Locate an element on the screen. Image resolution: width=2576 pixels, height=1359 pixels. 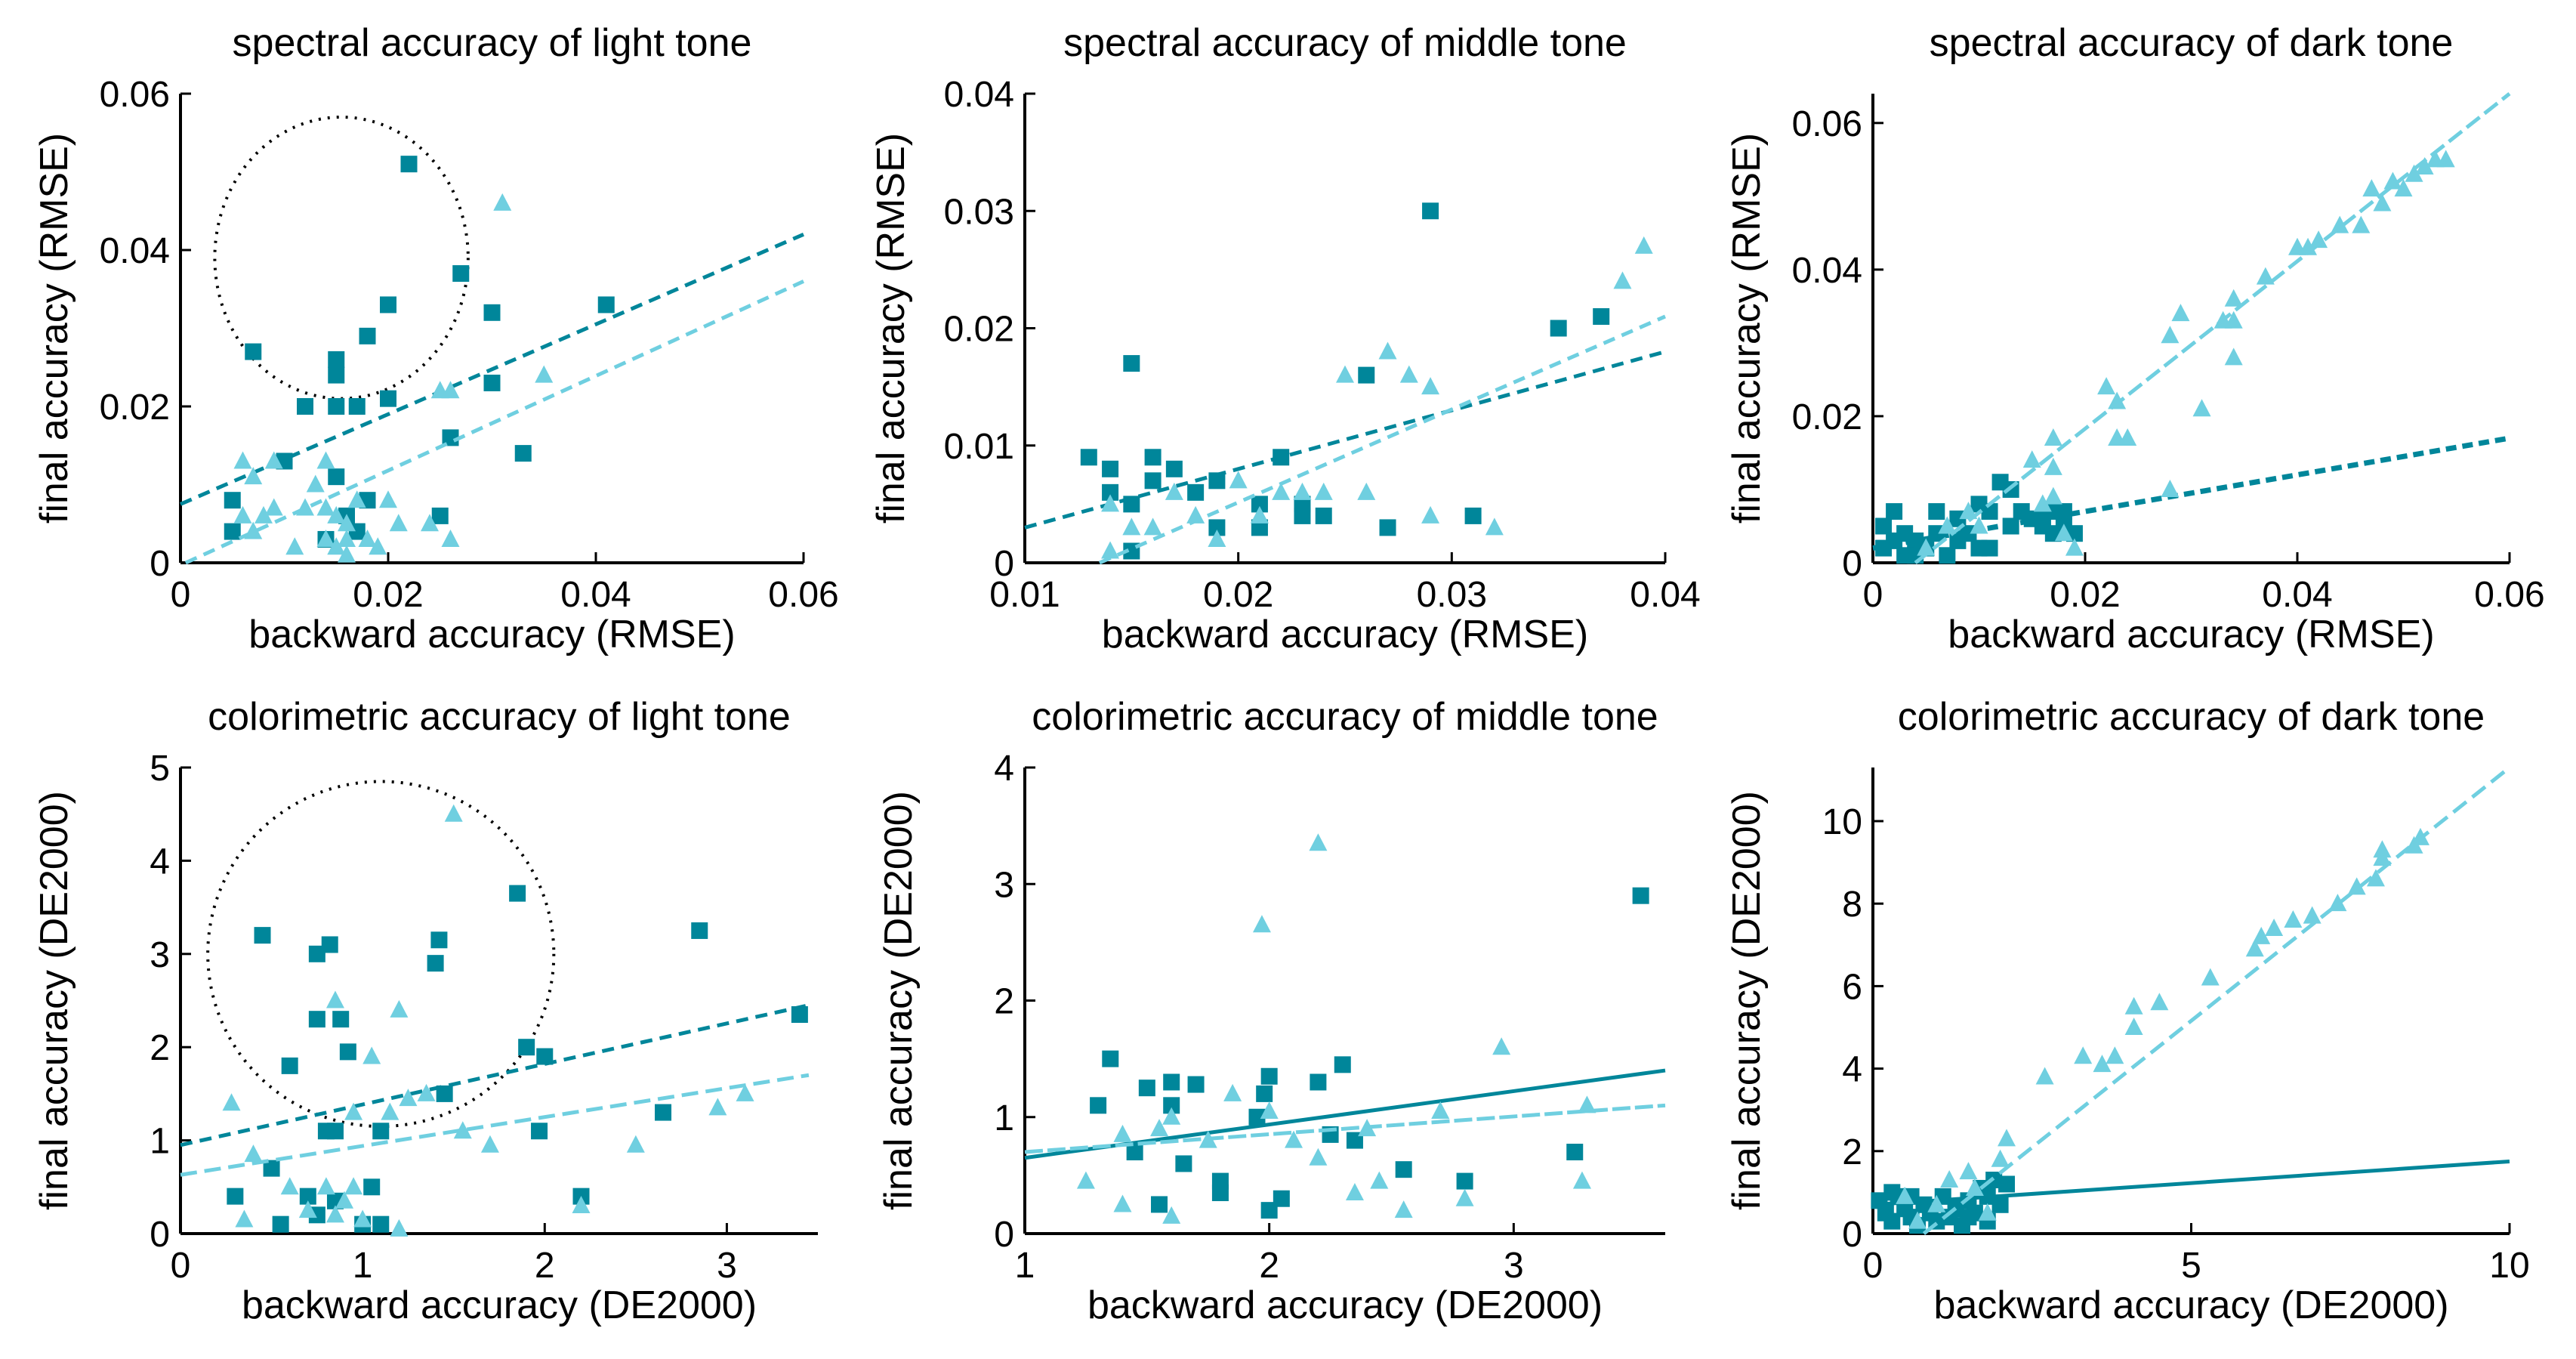
x-tick-label: 0 is located at coordinates (181, 1266).